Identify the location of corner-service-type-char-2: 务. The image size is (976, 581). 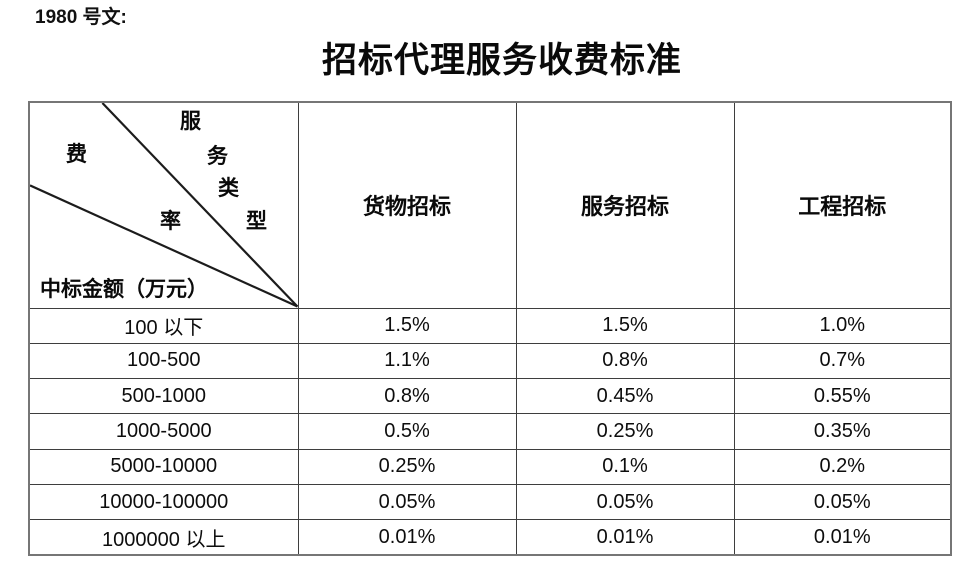
(217, 156).